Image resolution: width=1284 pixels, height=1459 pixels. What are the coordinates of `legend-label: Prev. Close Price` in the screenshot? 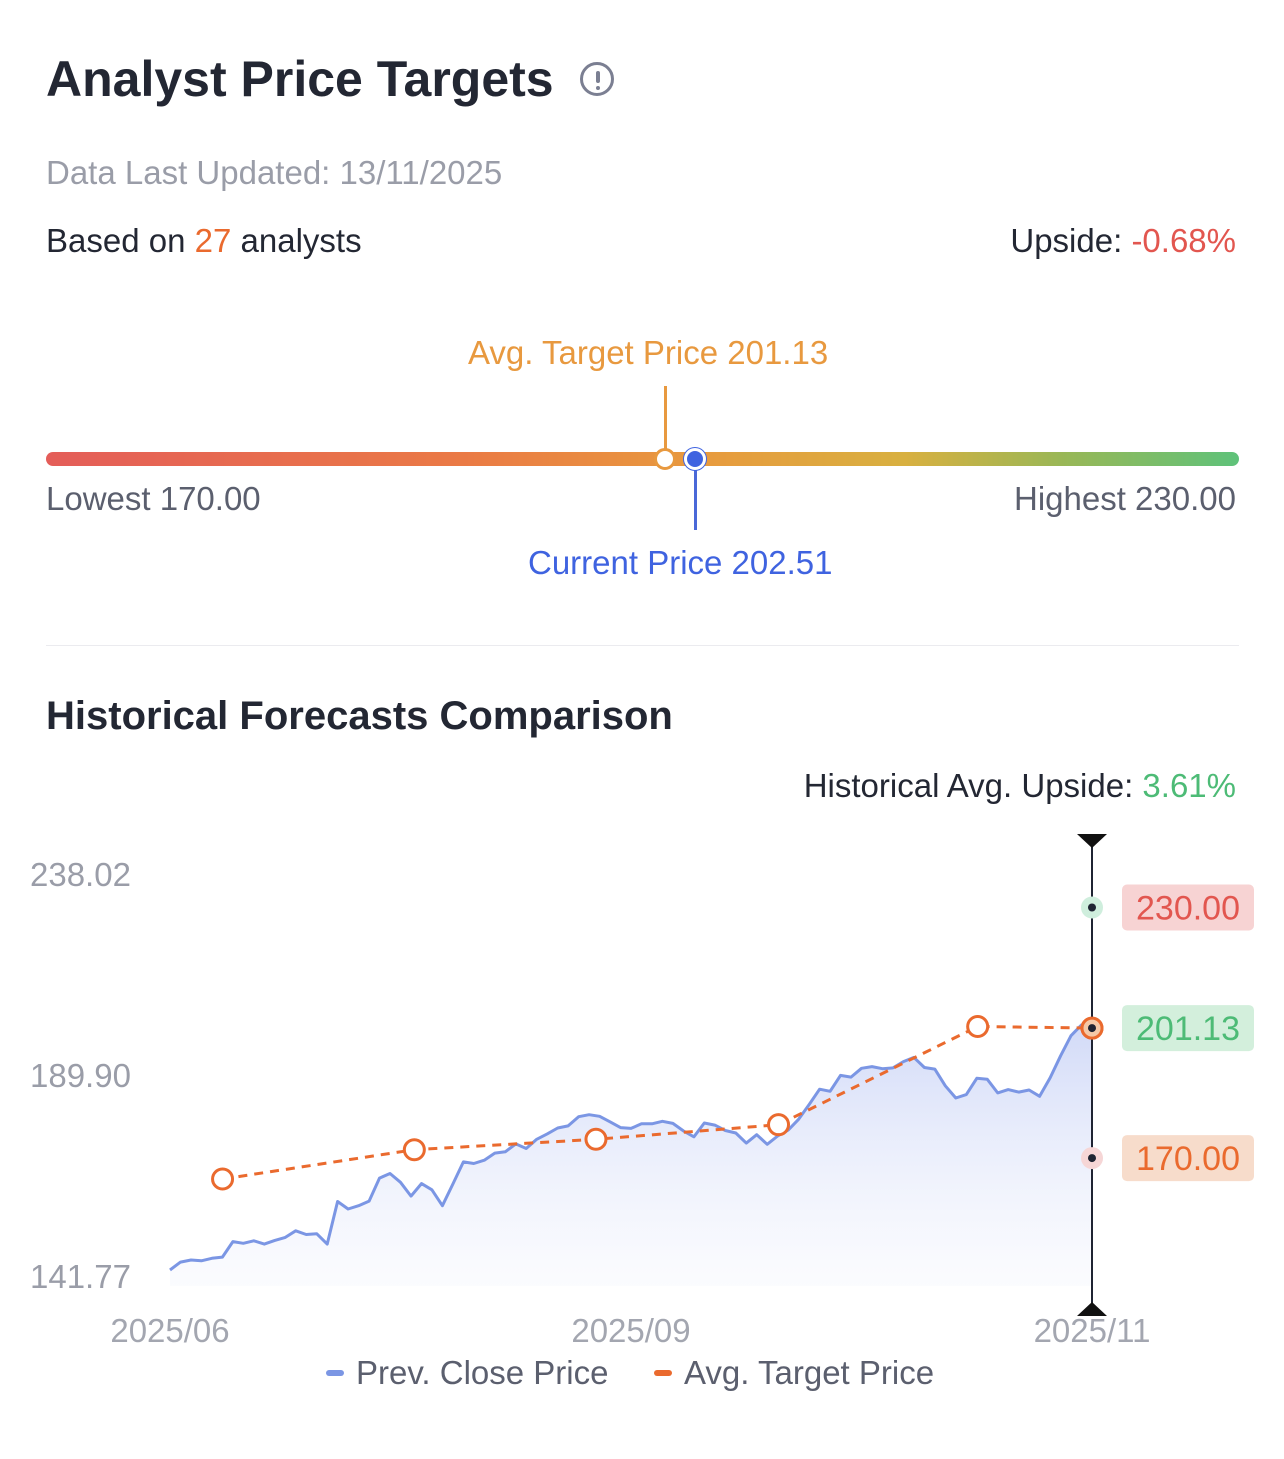 It's located at (482, 1372).